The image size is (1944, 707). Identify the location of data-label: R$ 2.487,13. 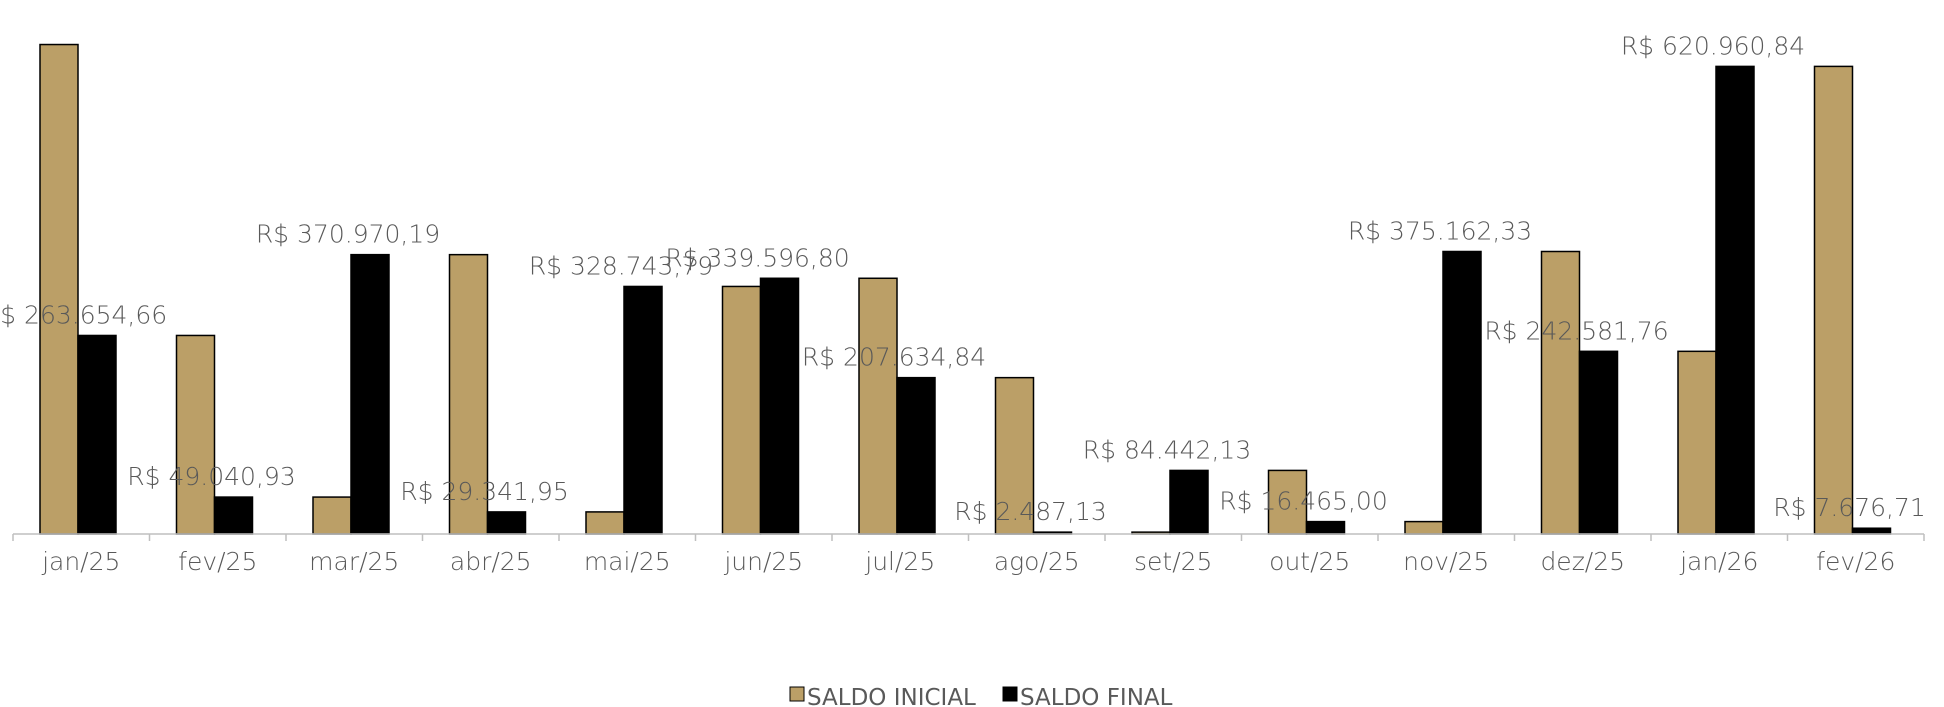
(1030, 511).